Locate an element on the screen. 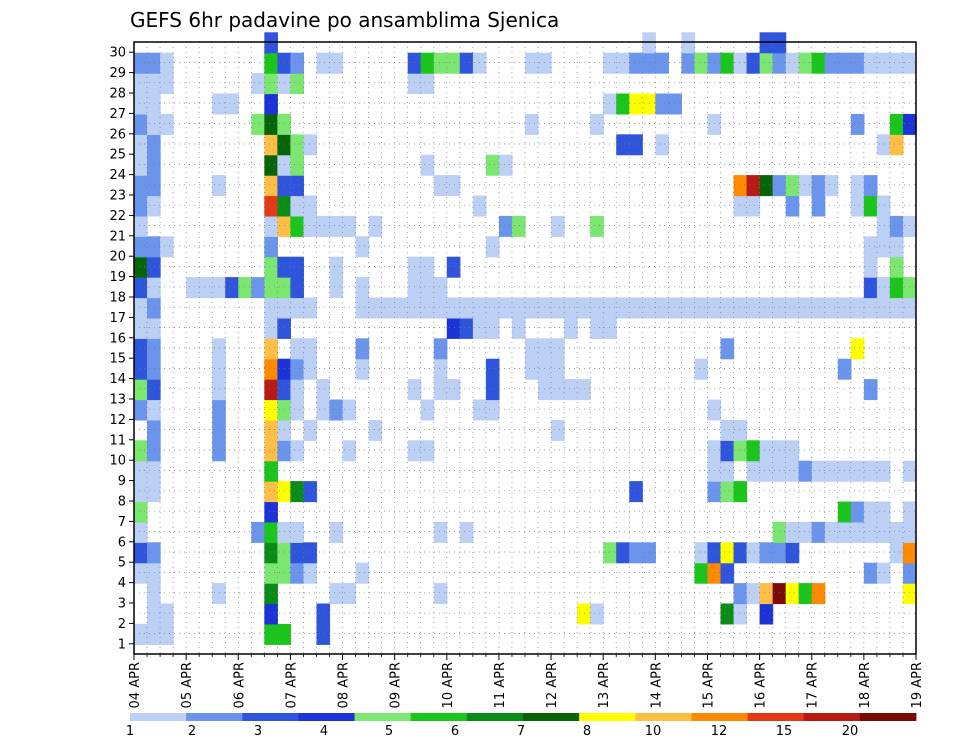 Image resolution: width=960 pixels, height=742 pixels. y-tick-label: 29 is located at coordinates (117, 73).